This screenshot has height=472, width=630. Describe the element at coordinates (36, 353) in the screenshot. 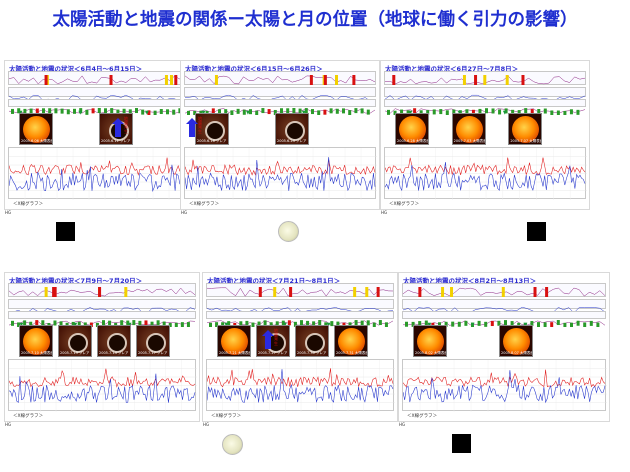

I see `photo-caption: 2005.7.10 太陽表面写真` at that location.